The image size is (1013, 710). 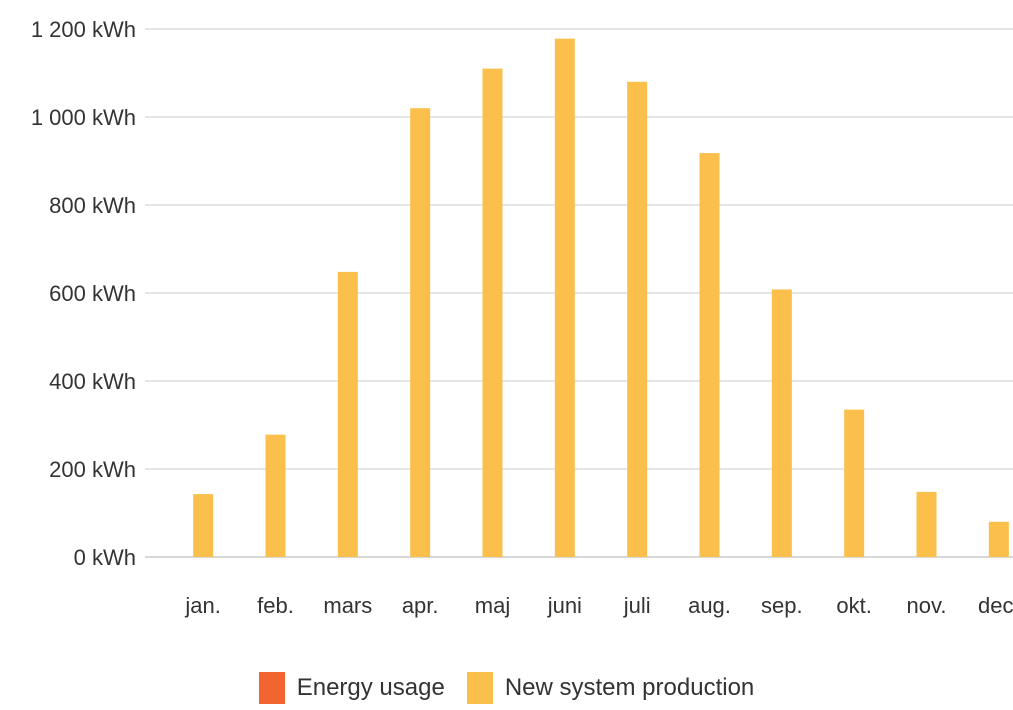 I want to click on x-tick-label: apr., so click(x=420, y=605).